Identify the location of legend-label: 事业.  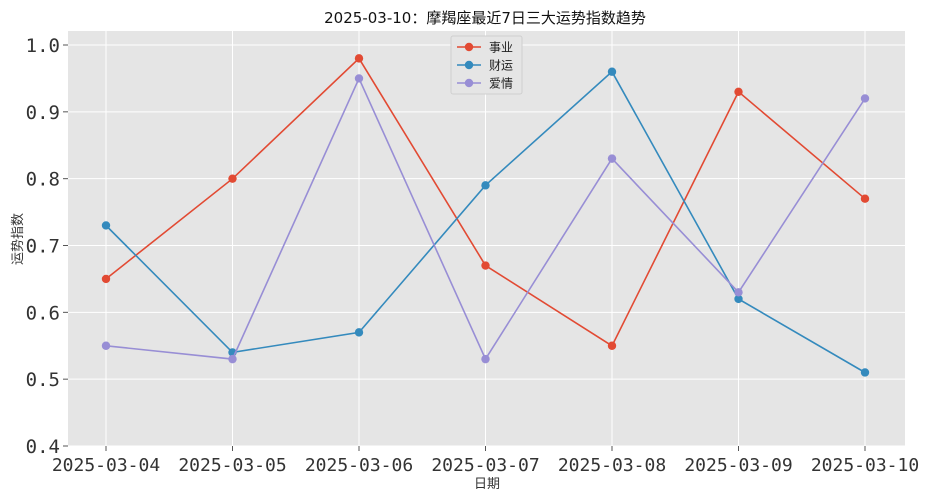
(501, 48).